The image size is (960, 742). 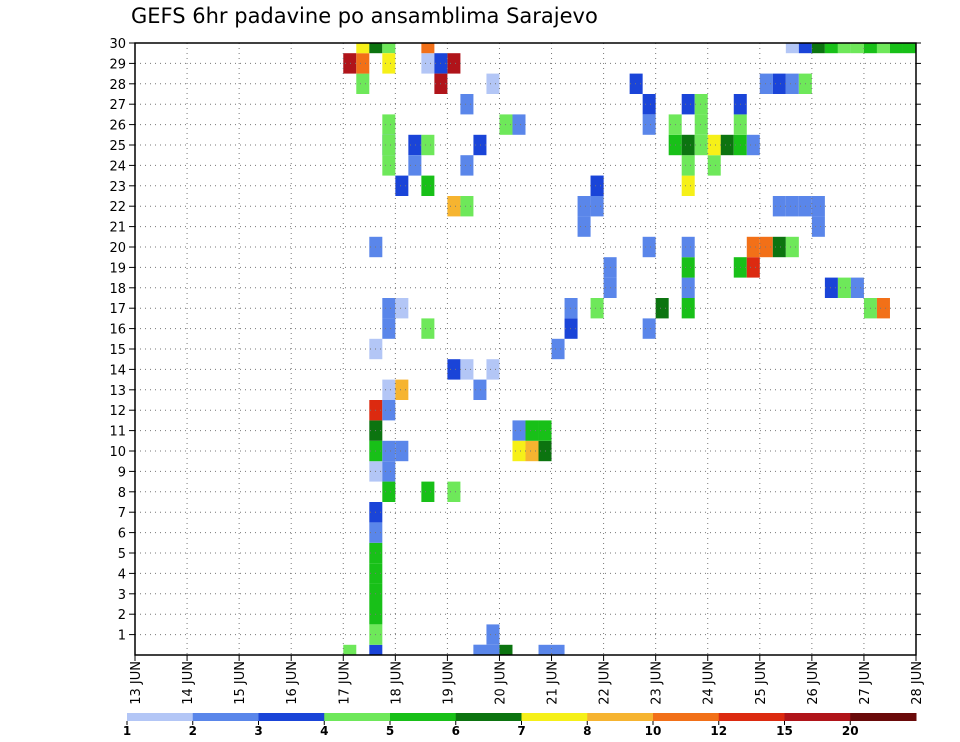 I want to click on y-tick-label: 9, so click(x=122, y=472).